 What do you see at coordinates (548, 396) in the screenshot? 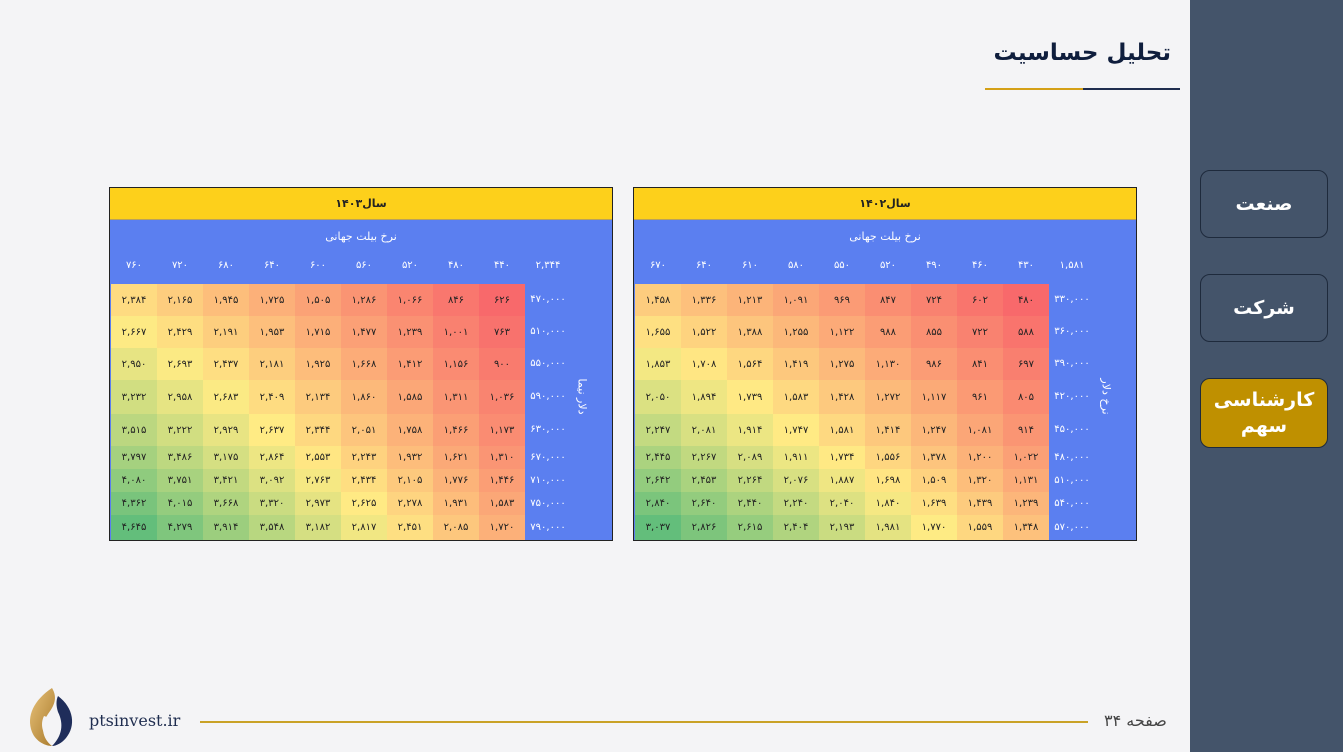
I see `row-header: ۵۹۰,۰۰۰` at bounding box center [548, 396].